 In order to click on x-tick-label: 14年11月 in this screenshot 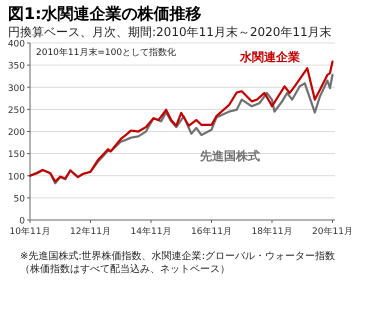, I will do `click(151, 231)`.